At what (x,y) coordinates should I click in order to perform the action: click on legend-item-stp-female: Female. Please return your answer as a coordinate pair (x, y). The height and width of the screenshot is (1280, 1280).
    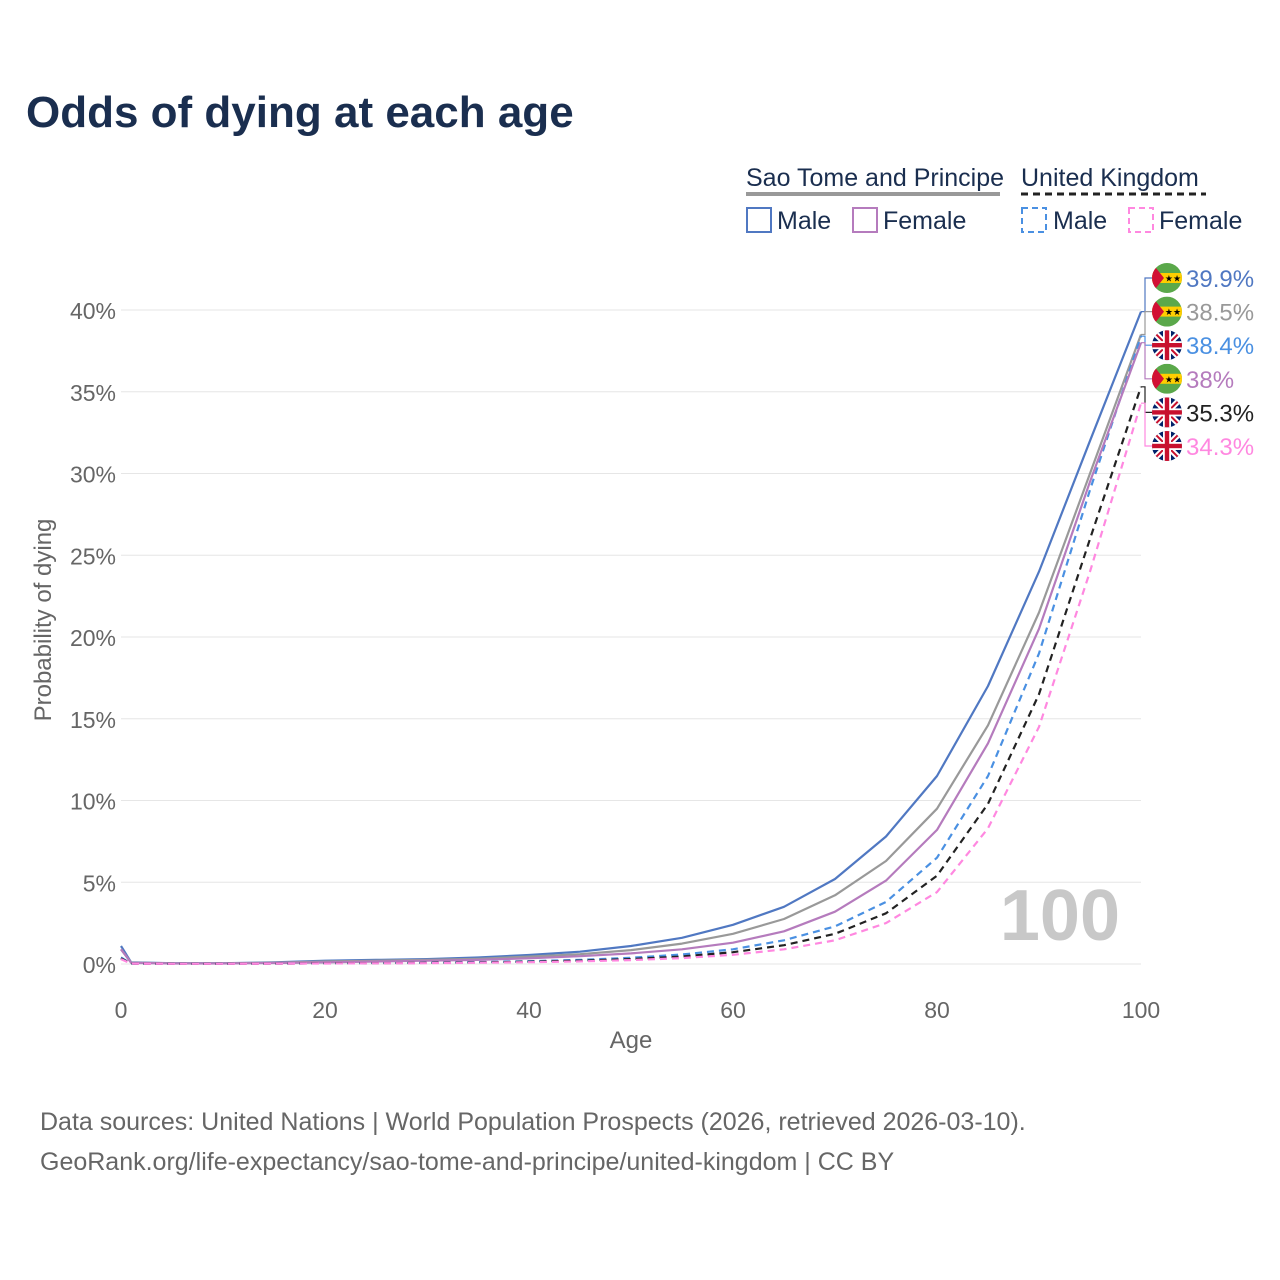
    Looking at the image, I should click on (924, 221).